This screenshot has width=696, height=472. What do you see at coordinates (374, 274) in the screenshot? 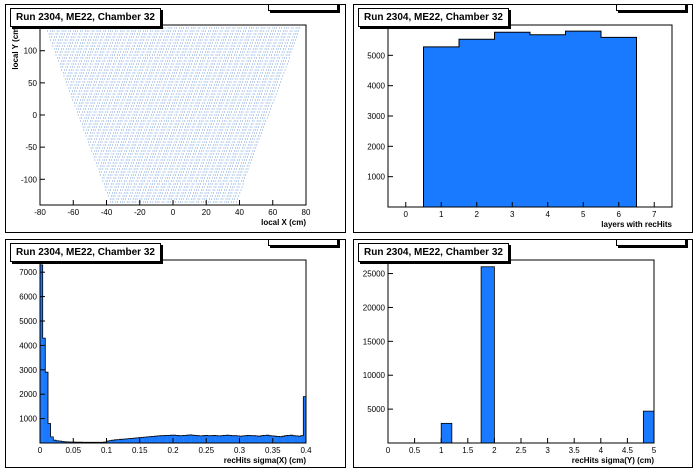
I see `y-tick-label: 25000` at bounding box center [374, 274].